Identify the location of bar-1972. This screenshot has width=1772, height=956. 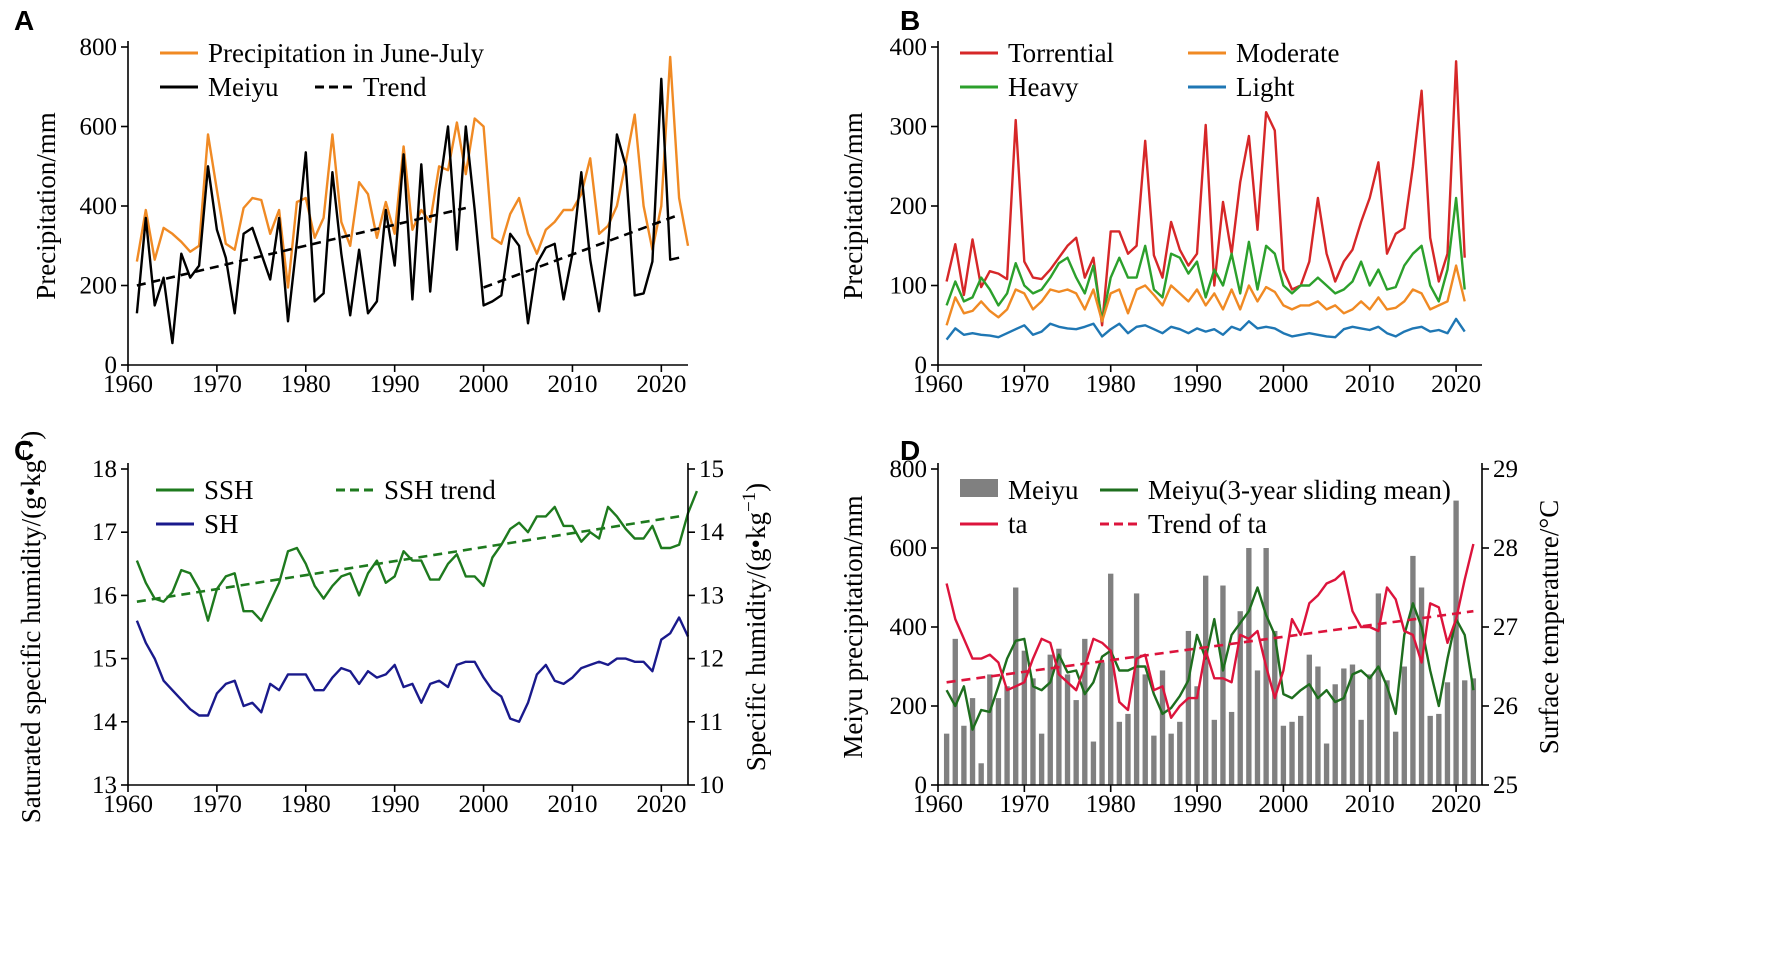
(1041, 759).